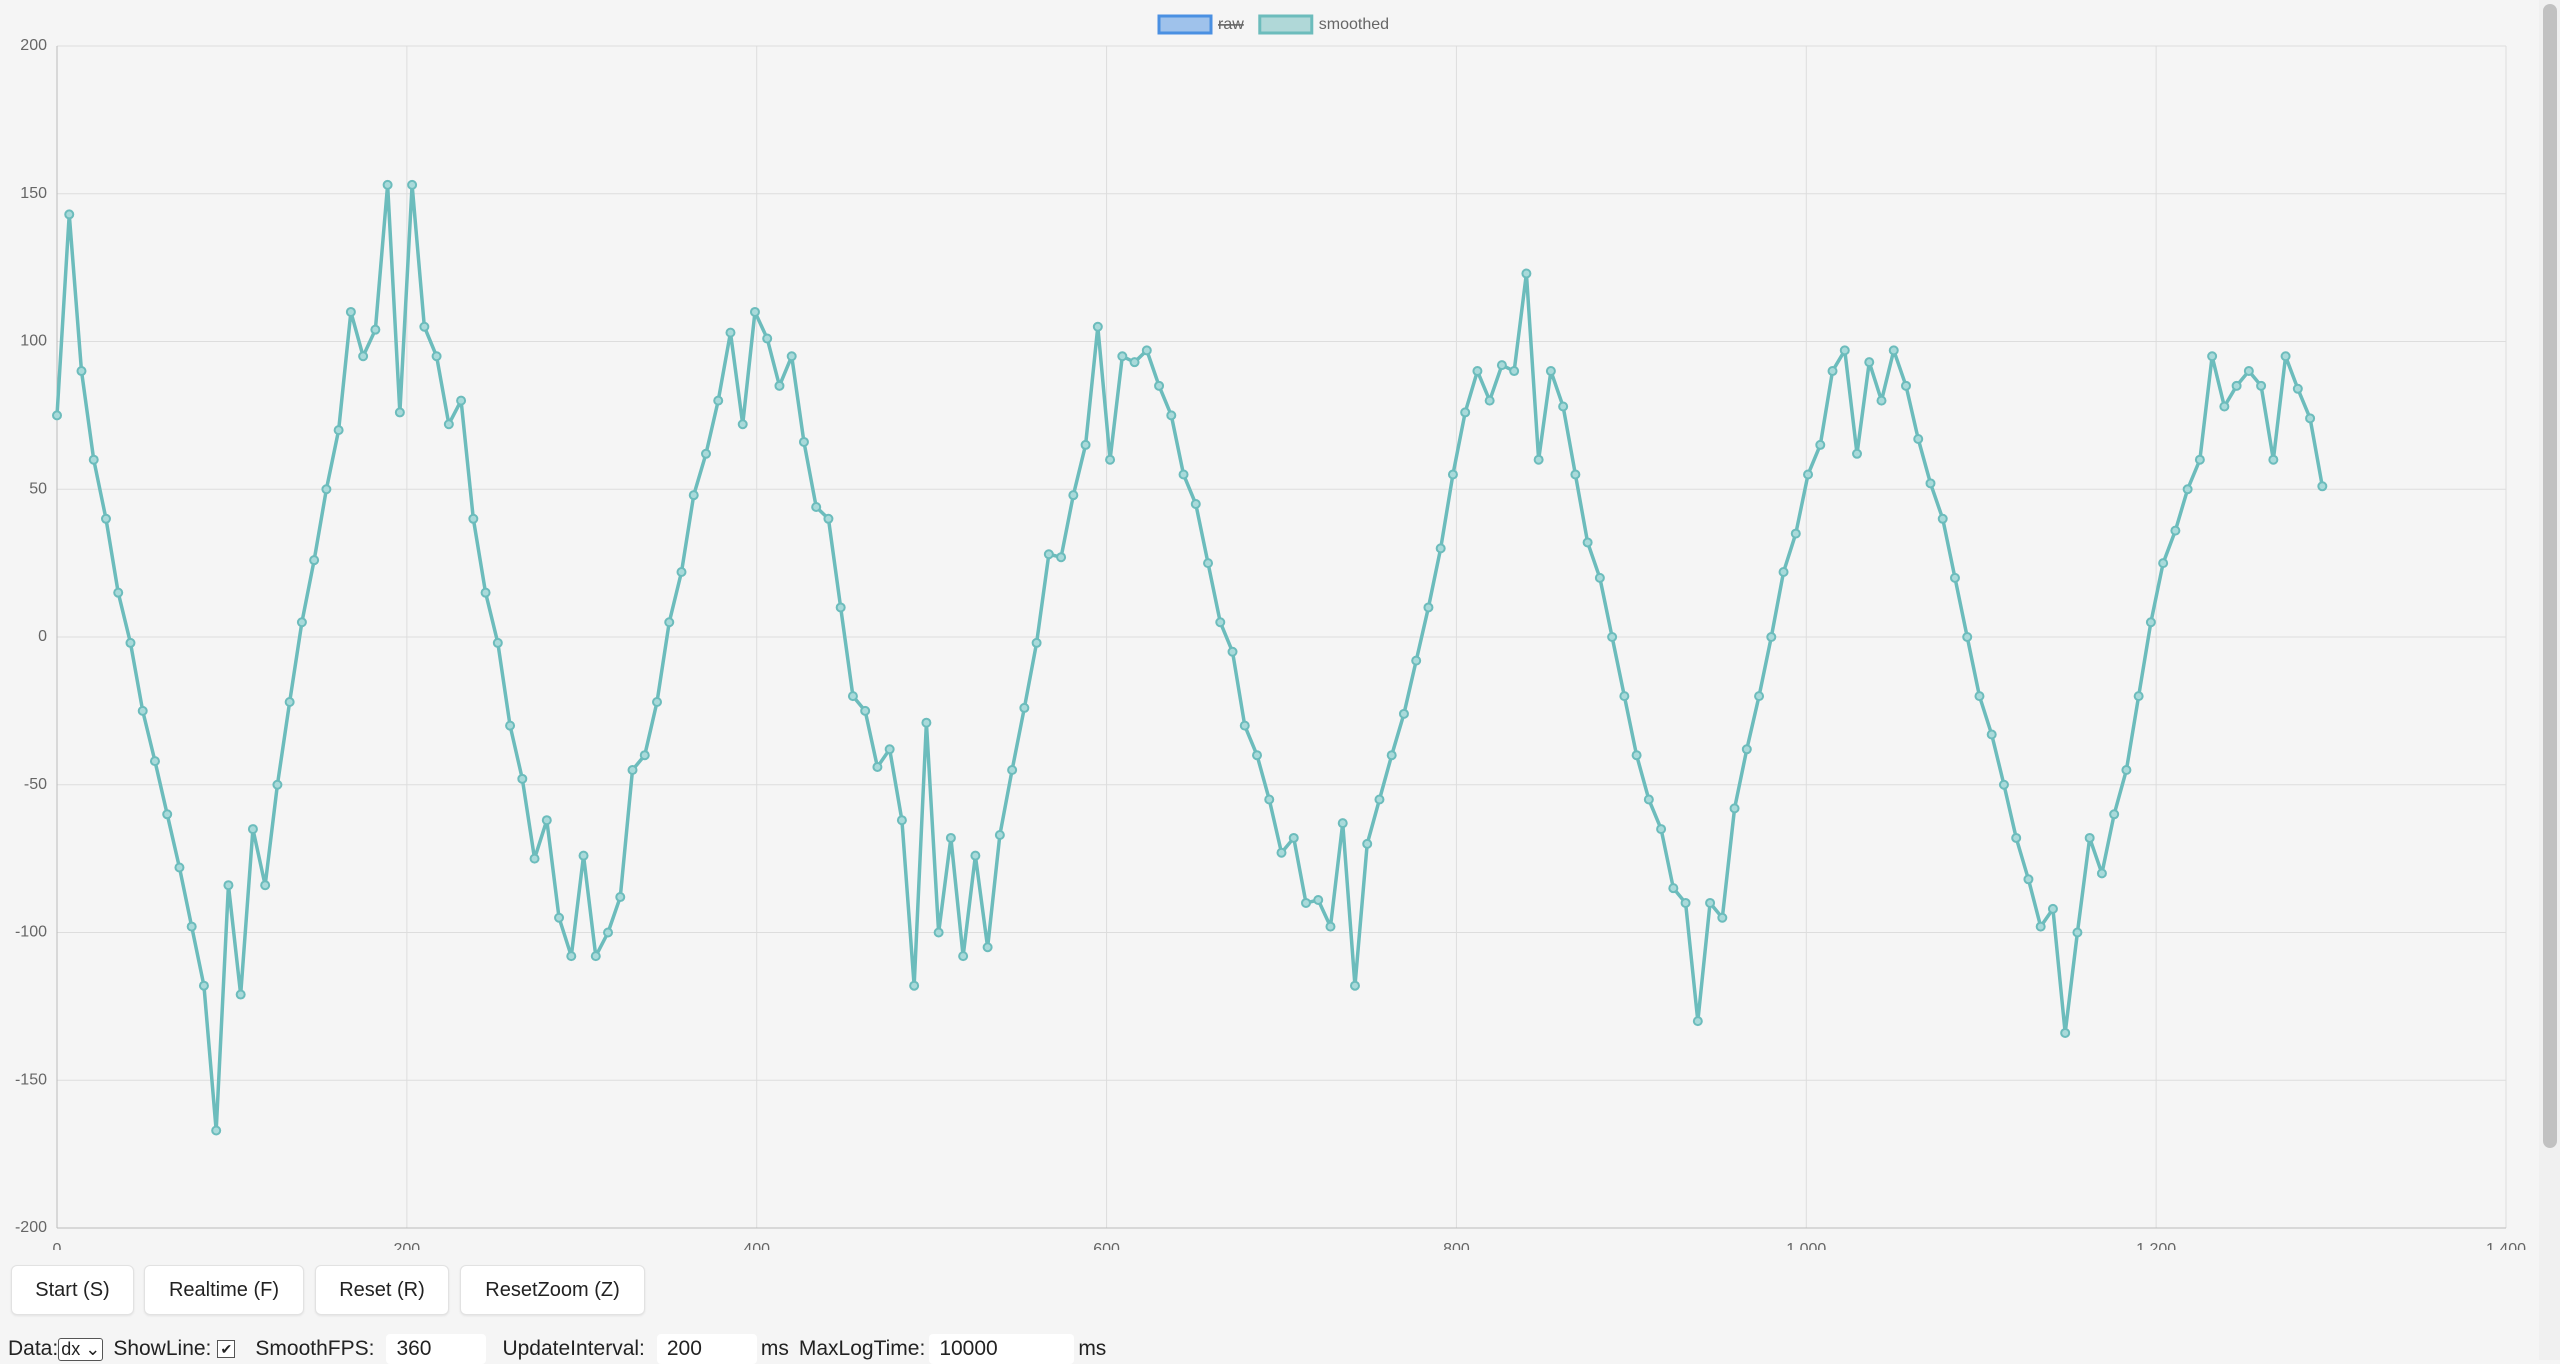  I want to click on y-tick-label: -200, so click(31, 1227).